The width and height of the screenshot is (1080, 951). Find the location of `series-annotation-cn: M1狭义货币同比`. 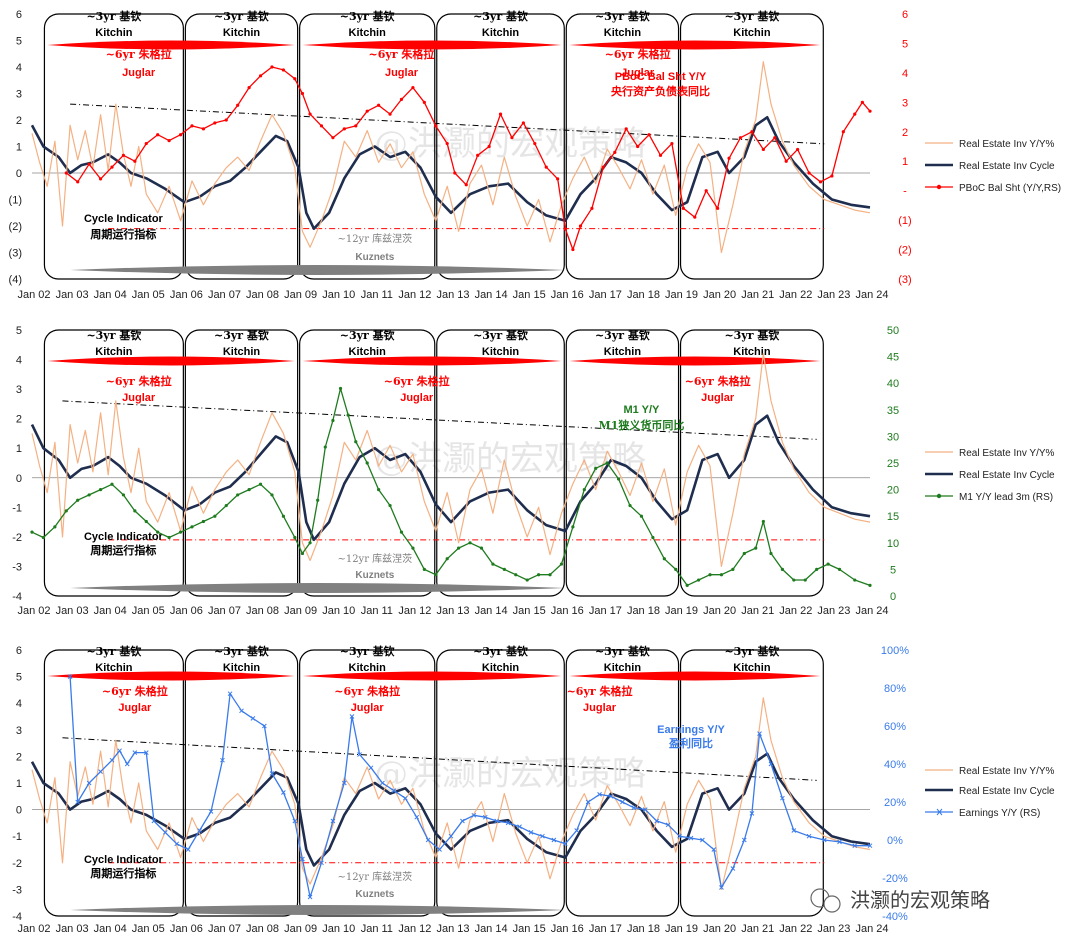

series-annotation-cn: M1狭义货币同比 is located at coordinates (642, 425).